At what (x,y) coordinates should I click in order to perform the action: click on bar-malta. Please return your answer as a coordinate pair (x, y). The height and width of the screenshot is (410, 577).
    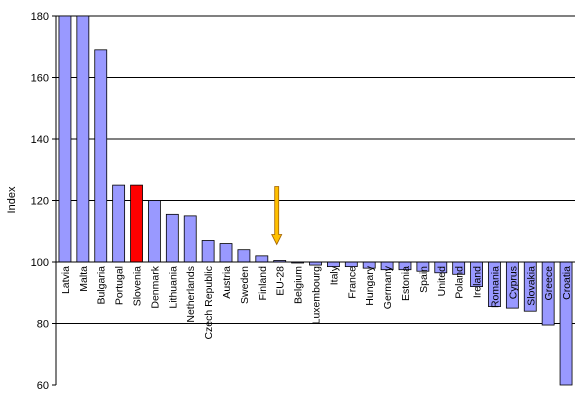
    Looking at the image, I should click on (83, 139).